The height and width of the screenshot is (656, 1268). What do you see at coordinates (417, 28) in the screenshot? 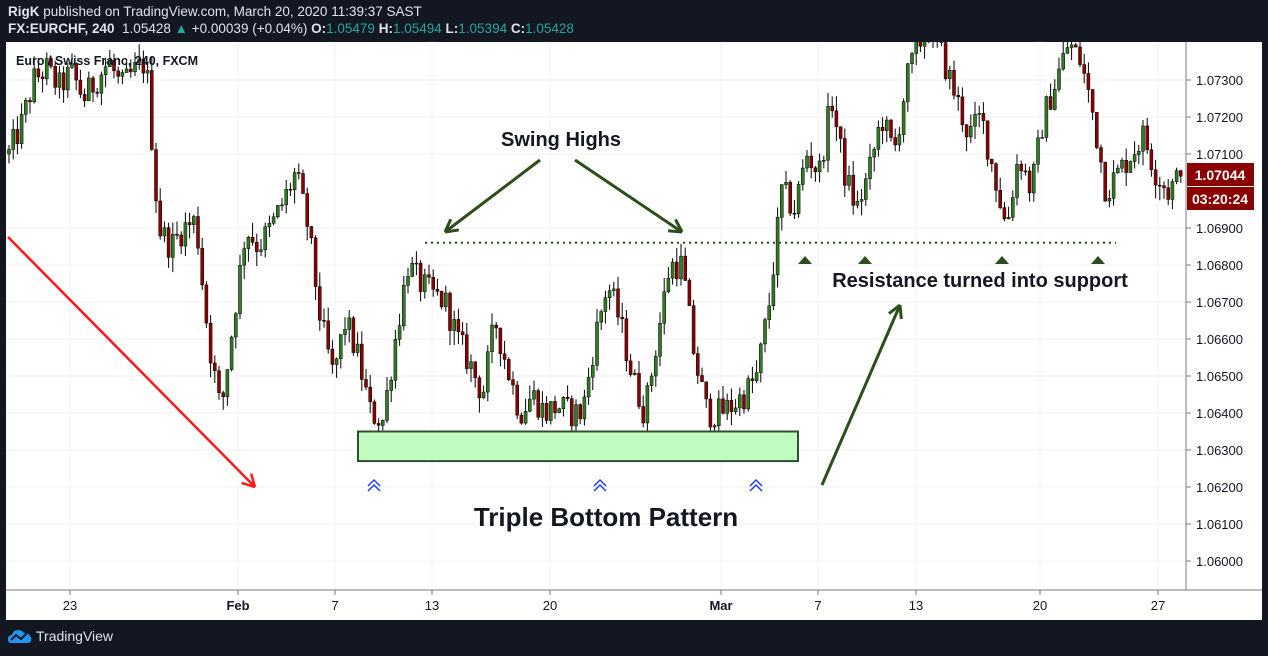
I see `high-value: 1.05494` at bounding box center [417, 28].